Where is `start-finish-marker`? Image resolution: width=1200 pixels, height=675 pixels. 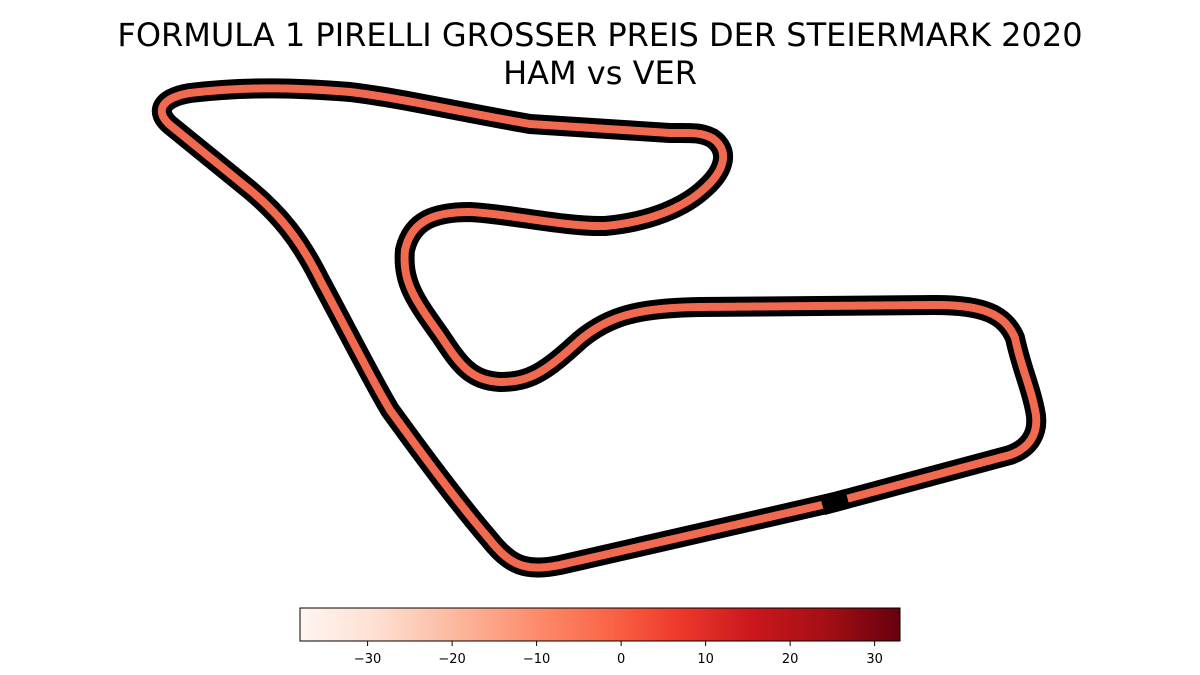 start-finish-marker is located at coordinates (835, 502).